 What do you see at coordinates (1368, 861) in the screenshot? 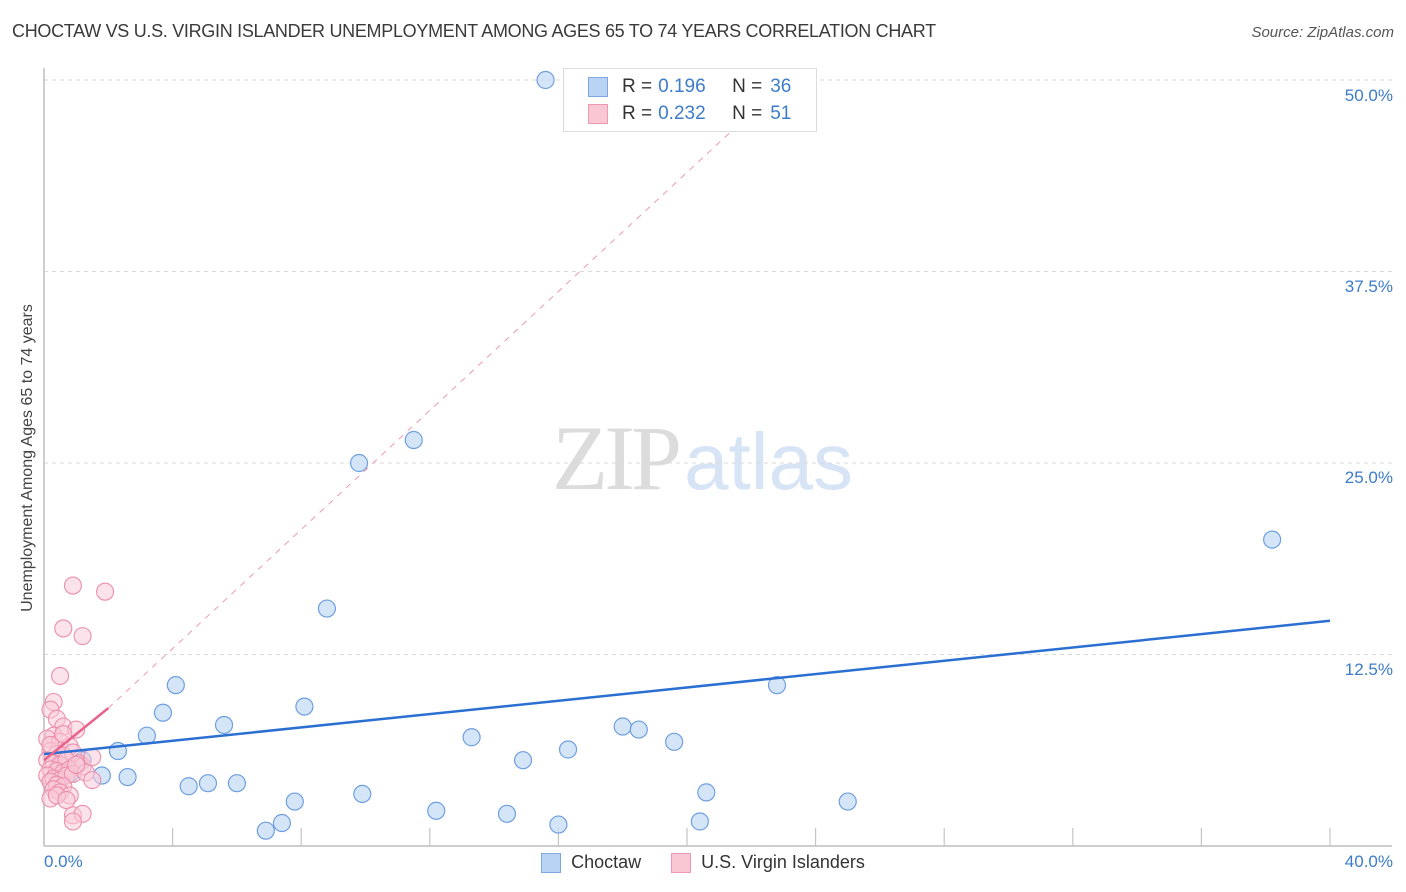
I see `x-tick-max: 40.0%` at bounding box center [1368, 861].